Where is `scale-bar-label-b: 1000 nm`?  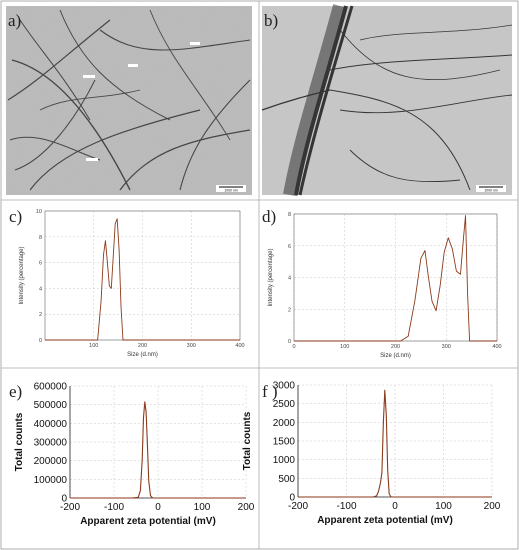 scale-bar-label-b: 1000 nm is located at coordinates (491, 191).